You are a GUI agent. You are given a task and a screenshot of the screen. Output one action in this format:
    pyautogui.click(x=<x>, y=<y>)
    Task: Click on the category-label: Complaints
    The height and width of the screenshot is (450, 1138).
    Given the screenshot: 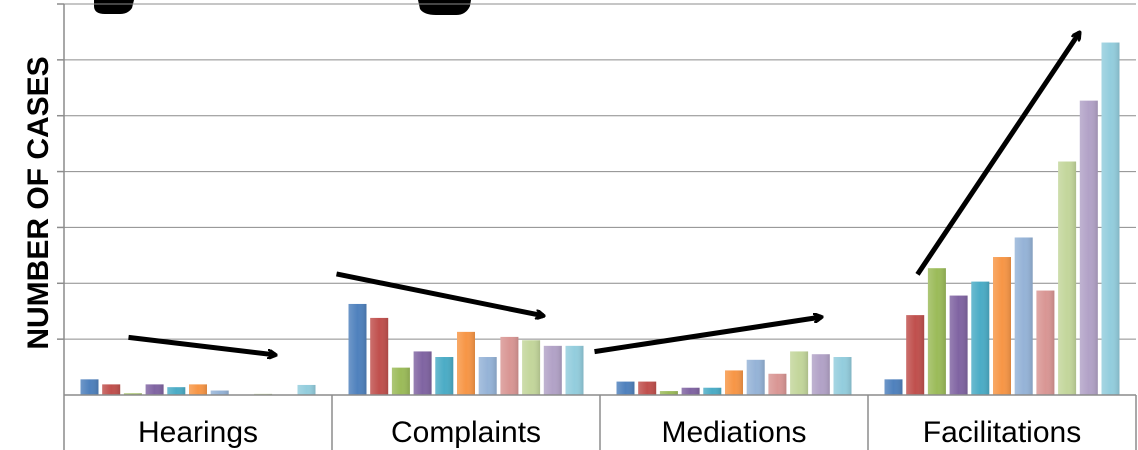 What is the action you would take?
    pyautogui.click(x=466, y=432)
    